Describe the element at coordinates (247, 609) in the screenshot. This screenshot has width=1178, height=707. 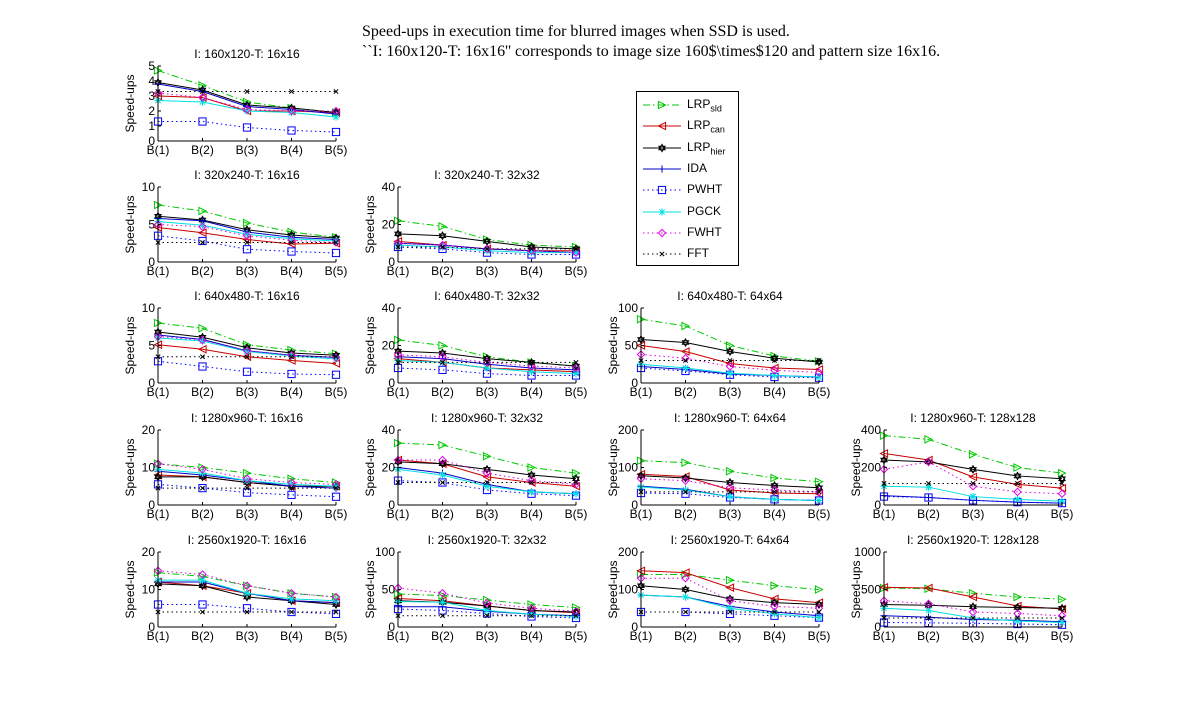
I see `series-PWHT` at that location.